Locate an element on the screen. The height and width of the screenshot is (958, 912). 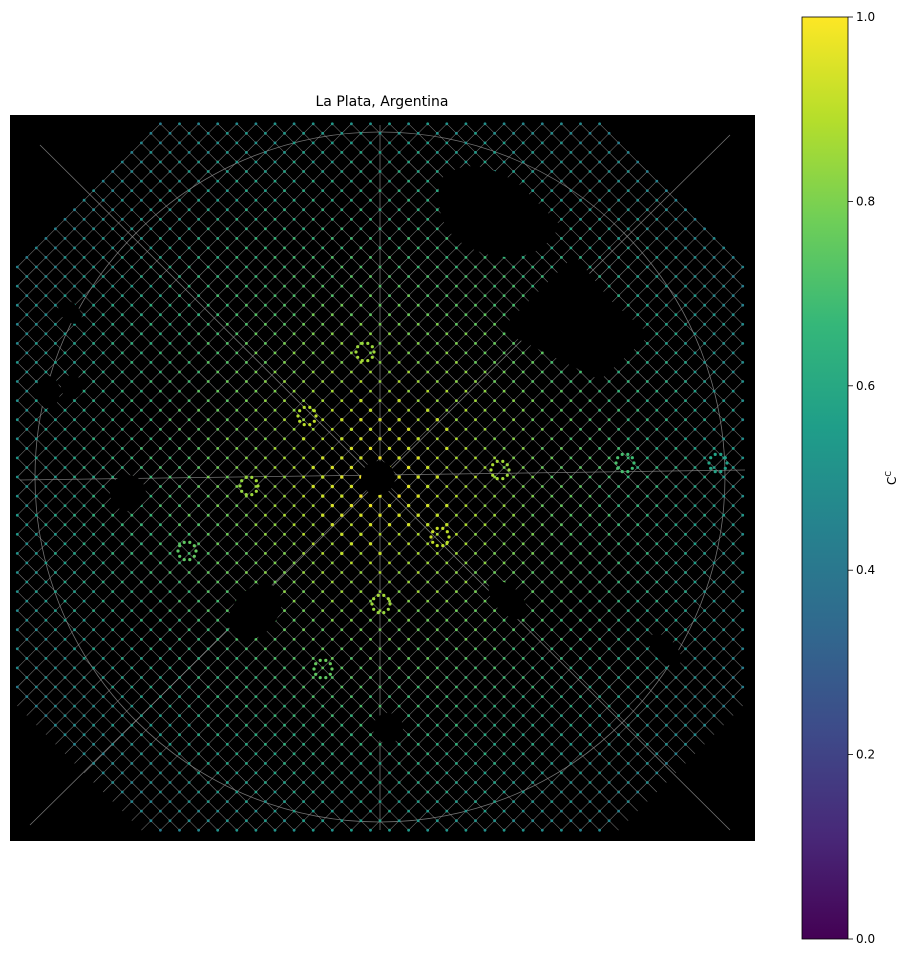
colorbar-label: CC is located at coordinates (891, 478).